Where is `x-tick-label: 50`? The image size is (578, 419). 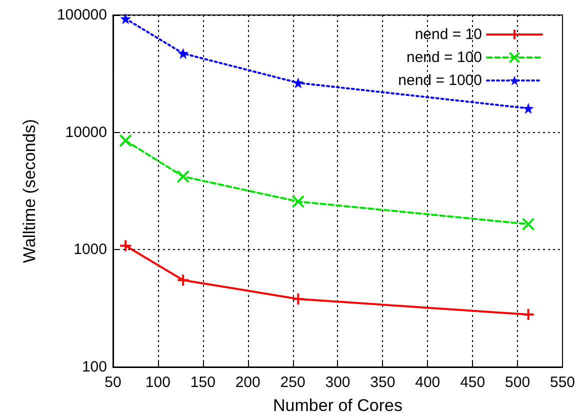
x-tick-label: 50 is located at coordinates (113, 382).